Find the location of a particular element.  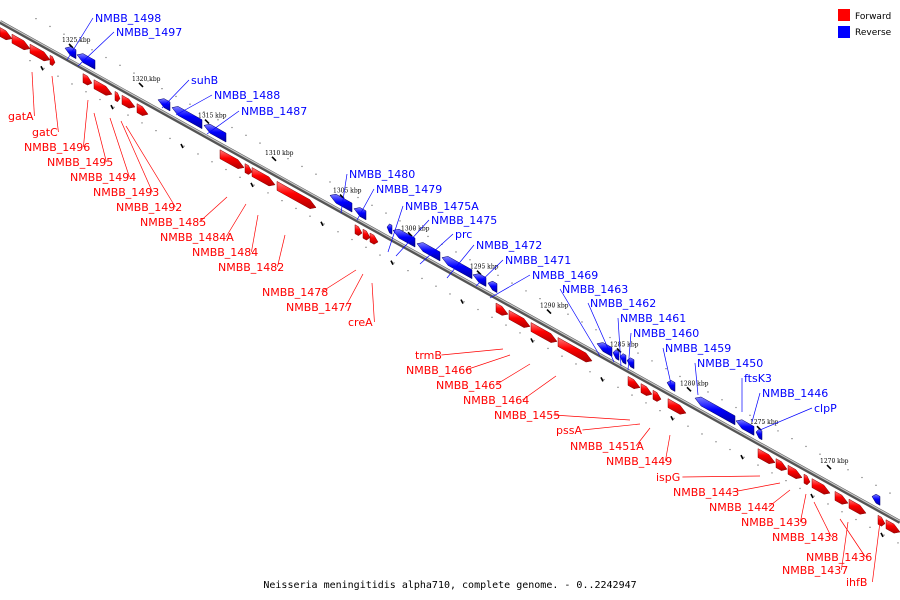

gene-label-nmbb-1475: NMBB_1475 is located at coordinates (464, 220).